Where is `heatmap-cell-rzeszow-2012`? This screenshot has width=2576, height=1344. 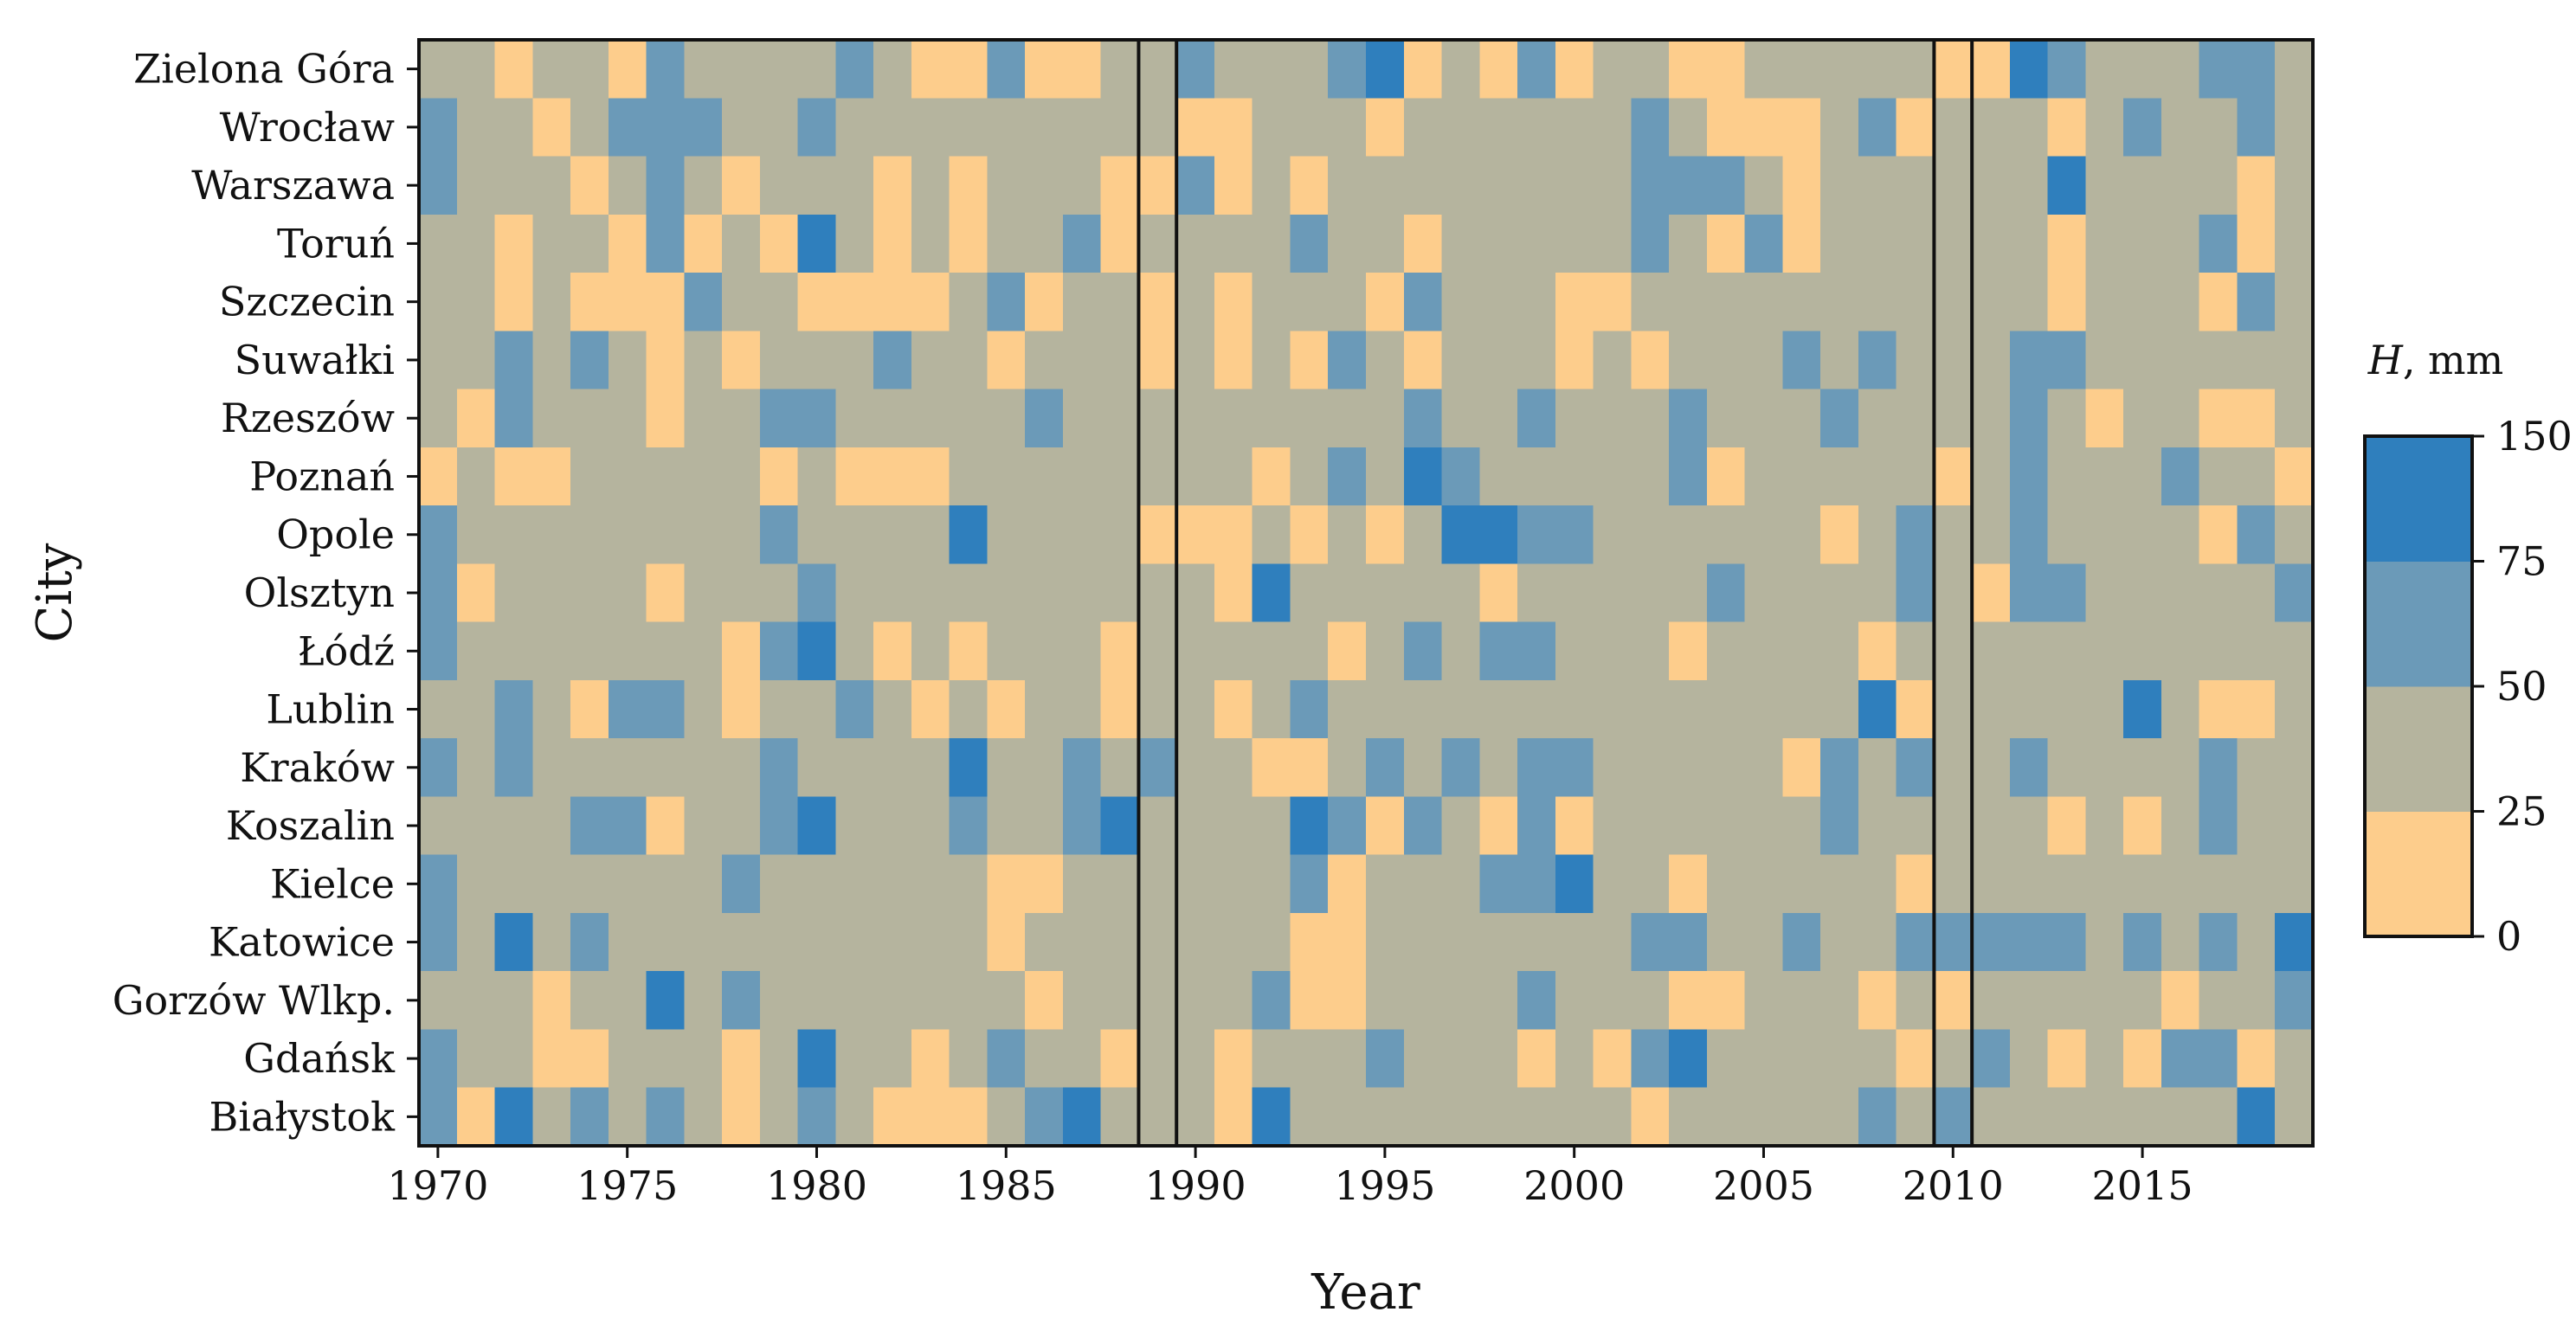 heatmap-cell-rzeszow-2012 is located at coordinates (2029, 418).